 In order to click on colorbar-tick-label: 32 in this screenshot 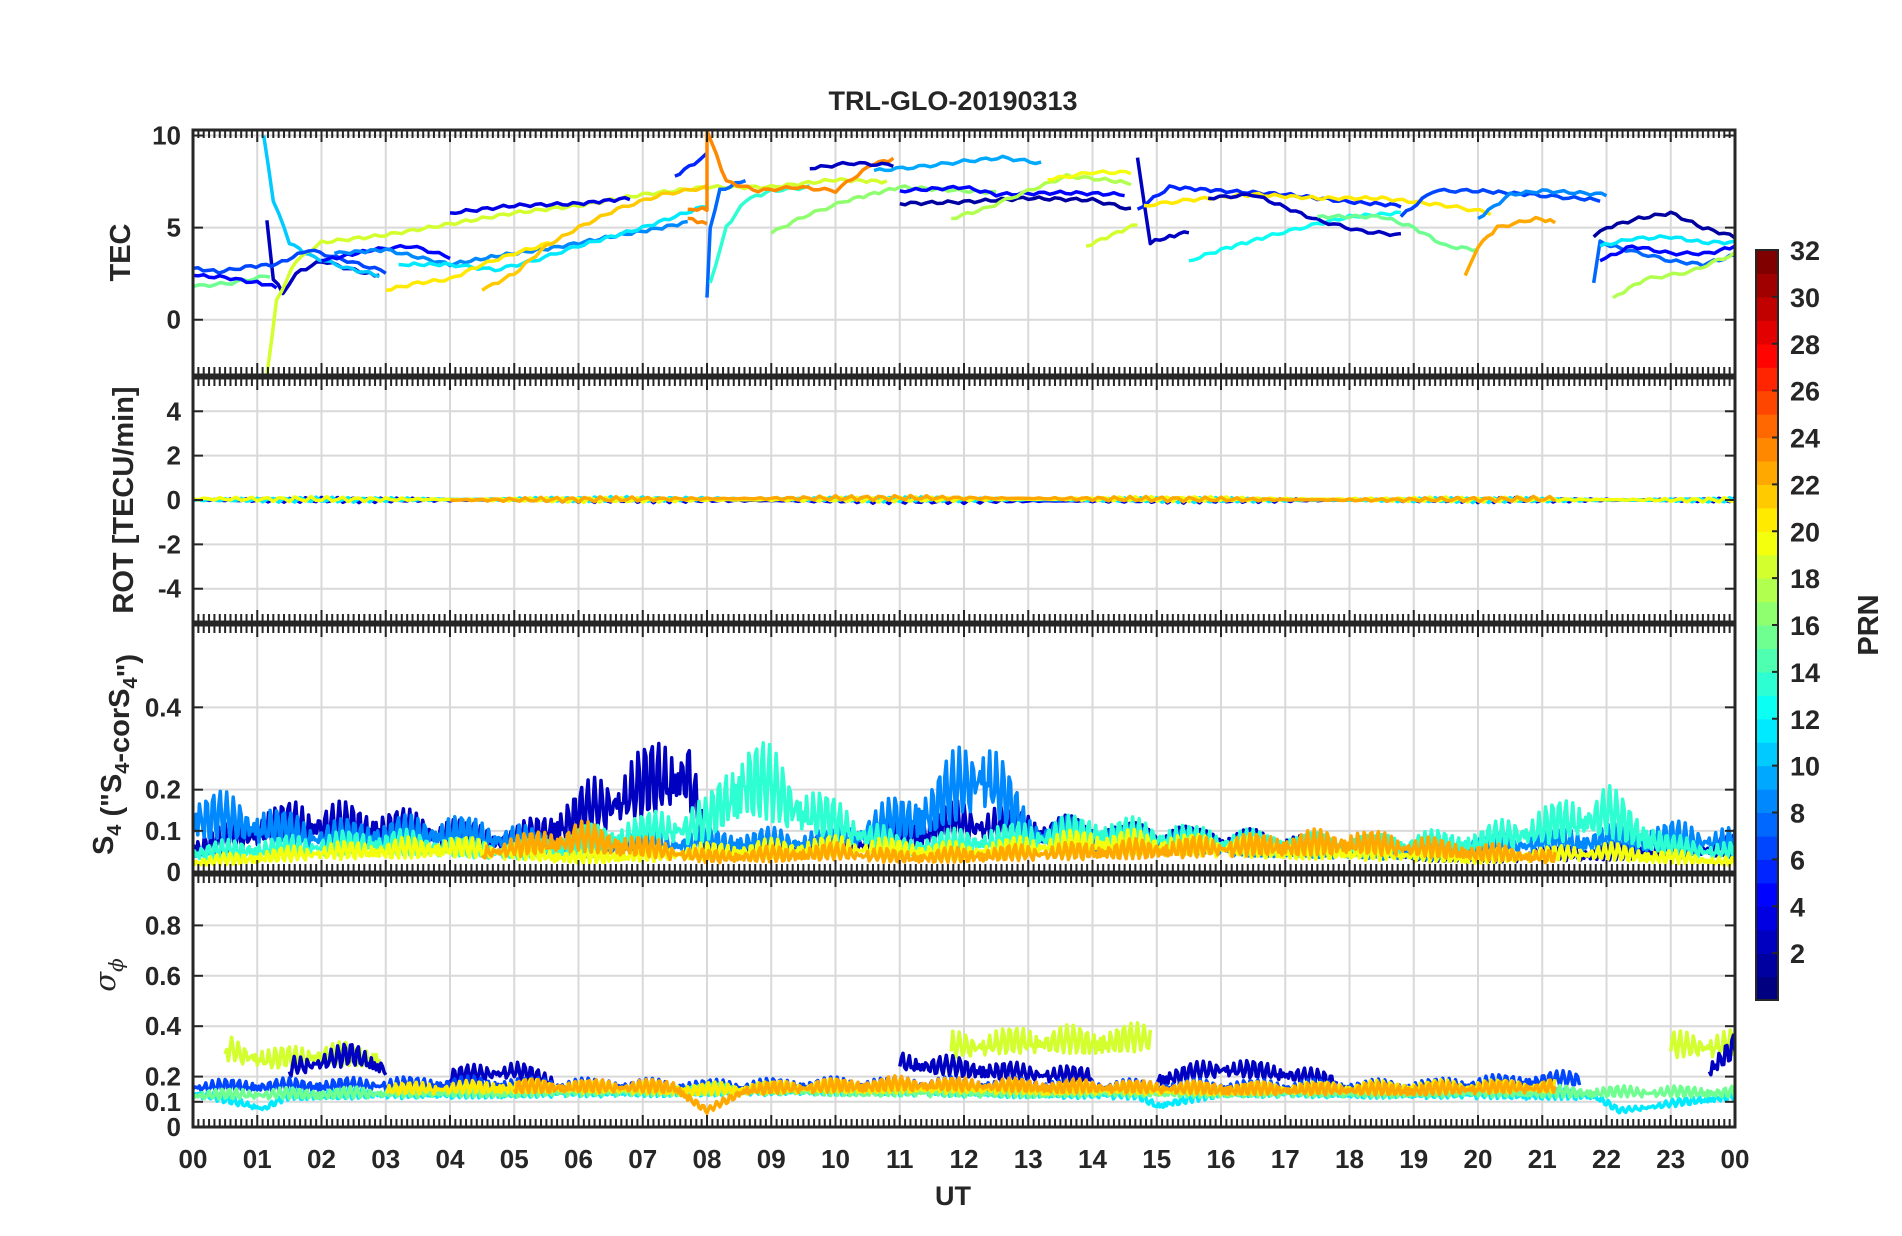, I will do `click(1805, 251)`.